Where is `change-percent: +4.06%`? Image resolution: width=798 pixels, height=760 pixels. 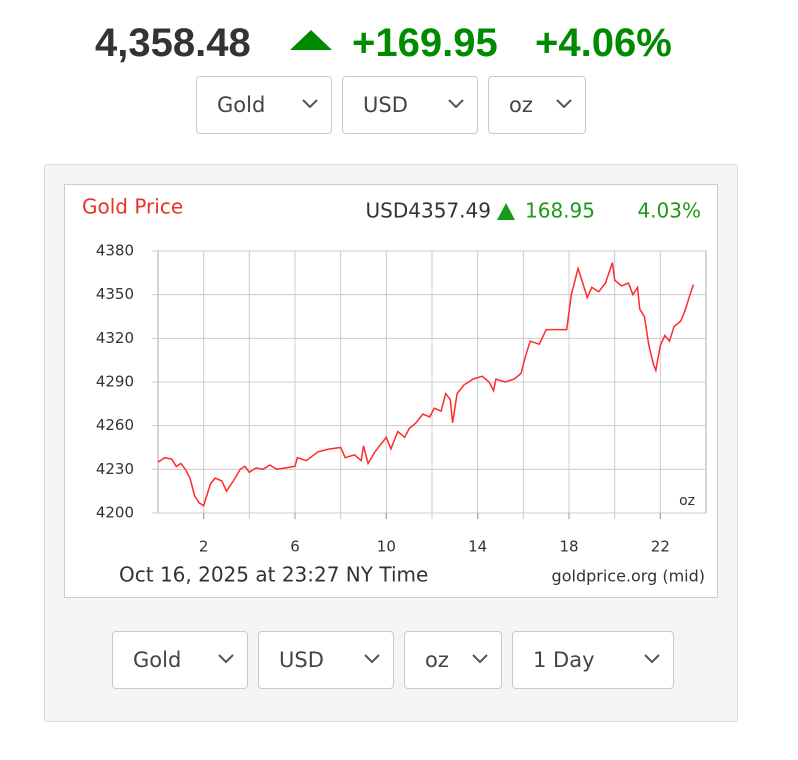
change-percent: +4.06% is located at coordinates (603, 43).